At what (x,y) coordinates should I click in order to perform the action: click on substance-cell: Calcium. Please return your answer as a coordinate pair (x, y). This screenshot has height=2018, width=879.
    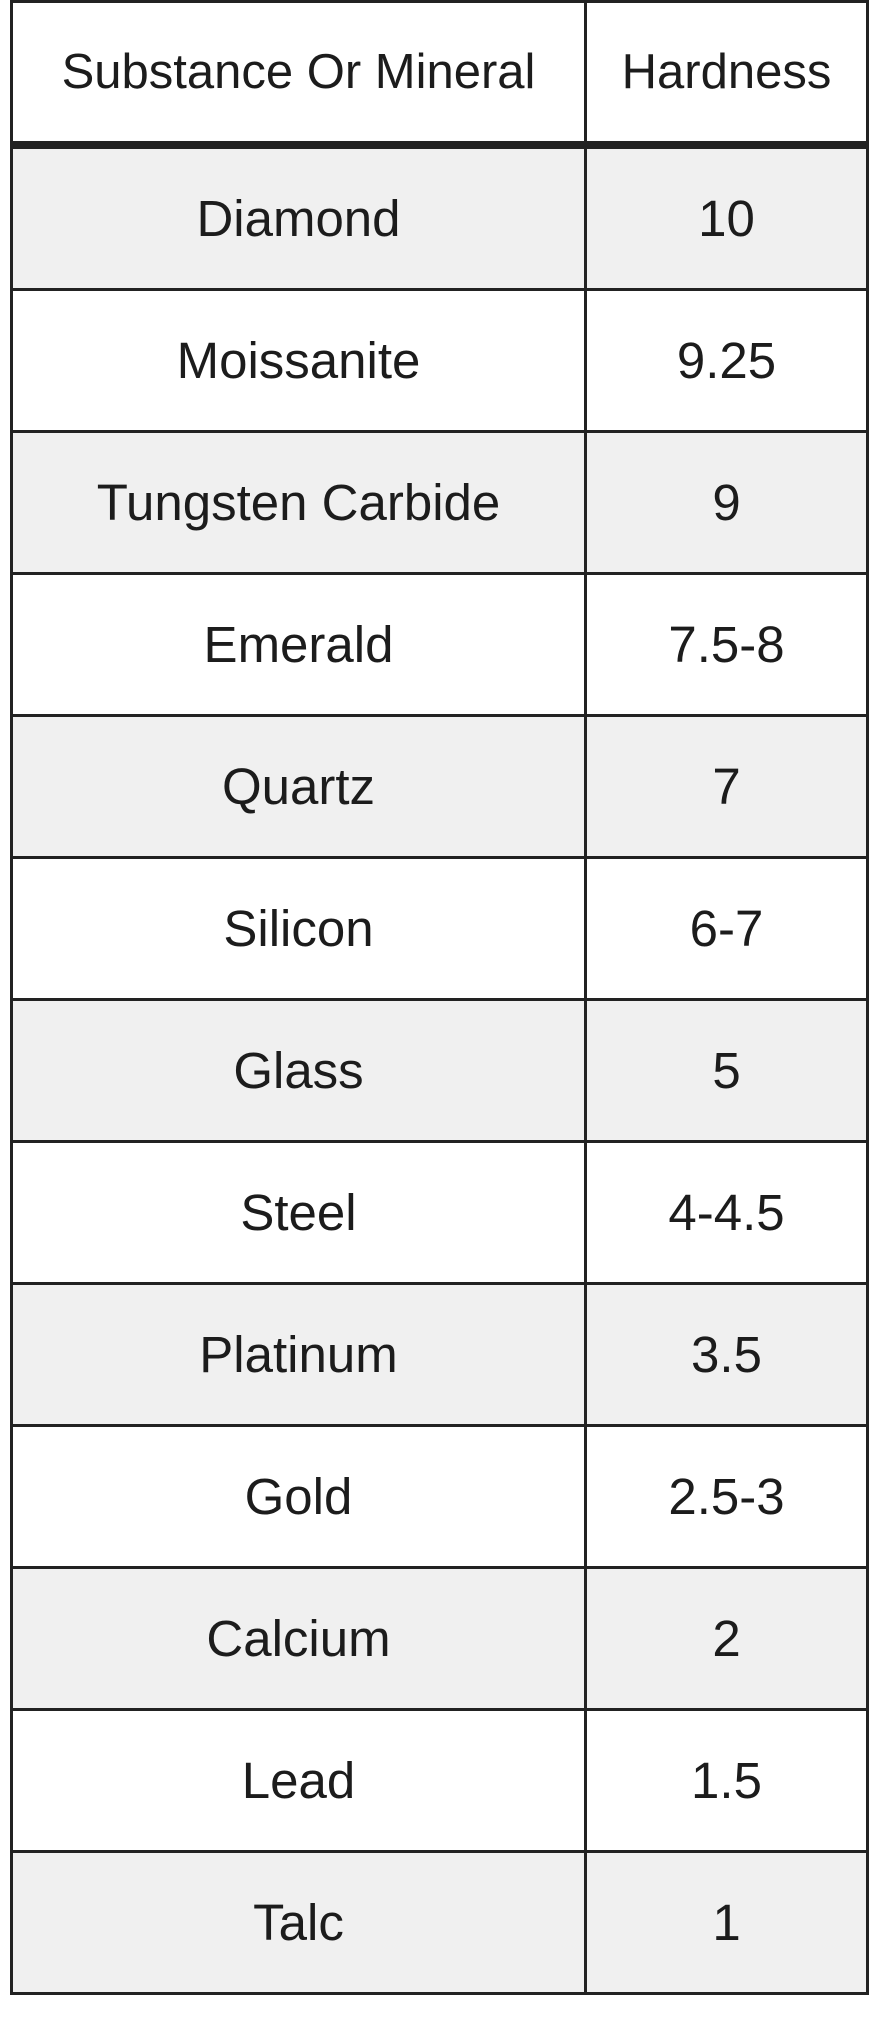
    Looking at the image, I should click on (298, 1638).